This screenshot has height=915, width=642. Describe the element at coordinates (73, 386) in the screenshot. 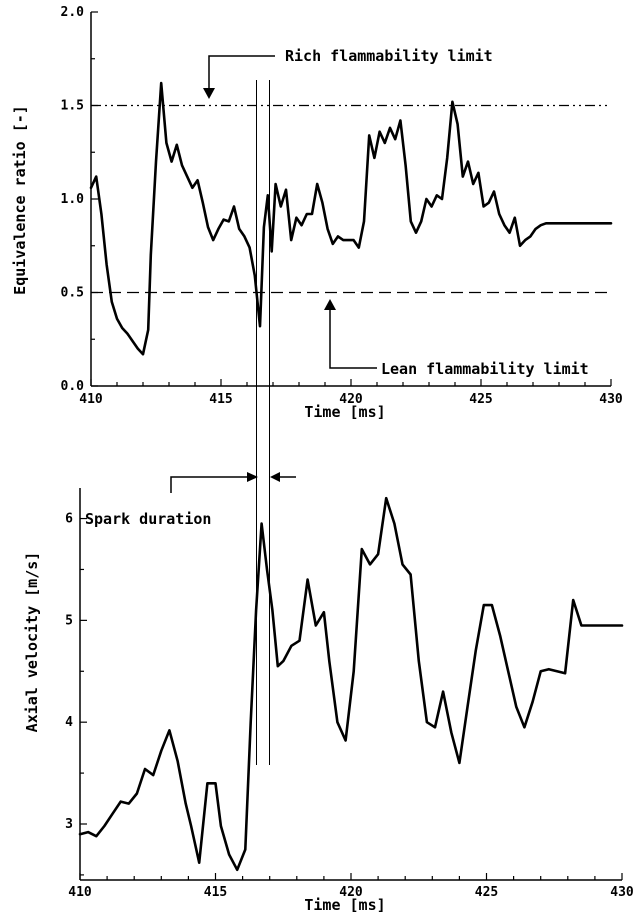

I see `y-tick-label-0: 0.0` at that location.